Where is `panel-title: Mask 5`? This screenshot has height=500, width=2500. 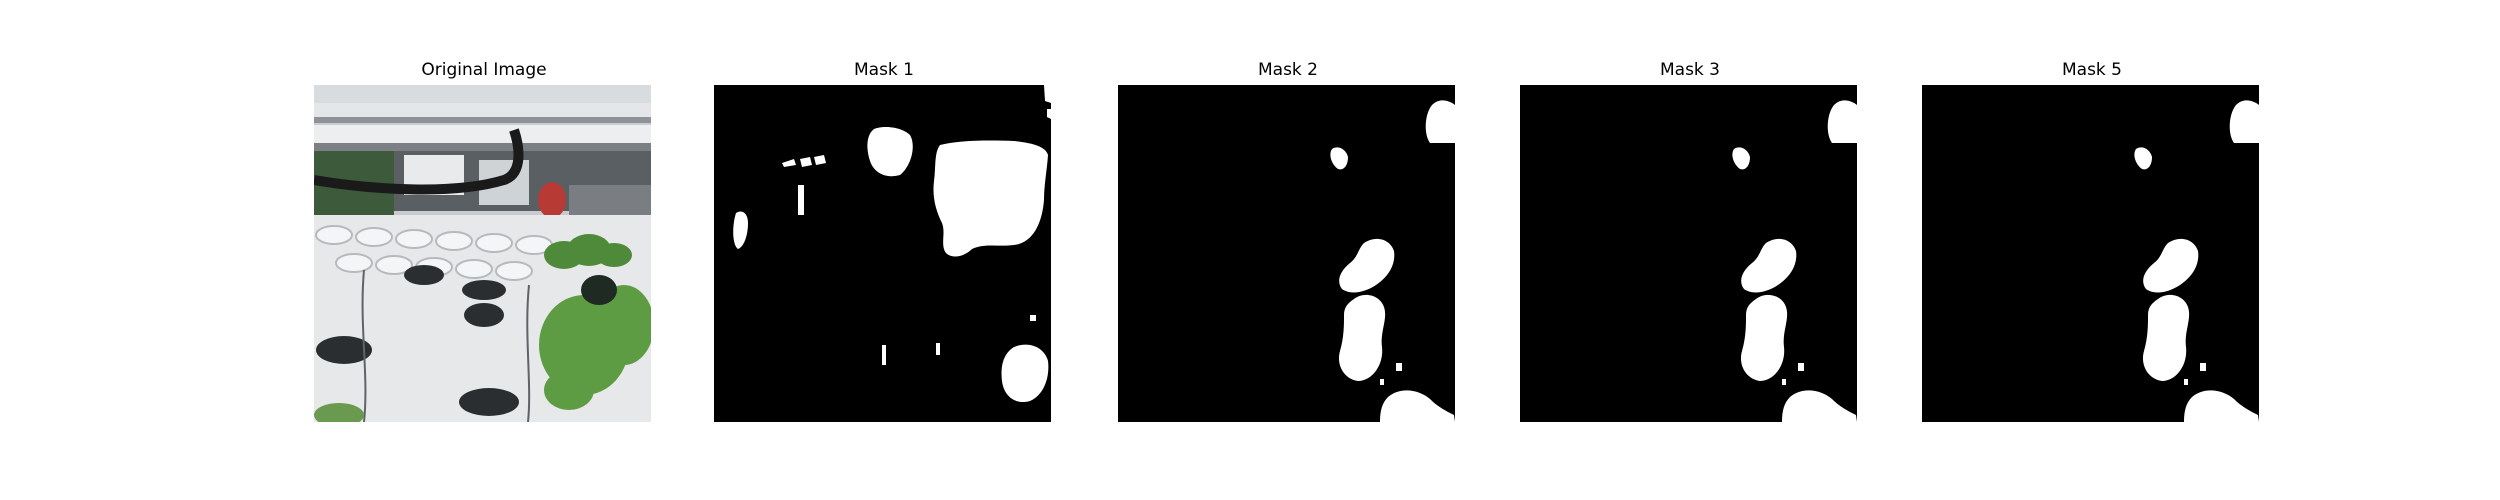 panel-title: Mask 5 is located at coordinates (2091, 70).